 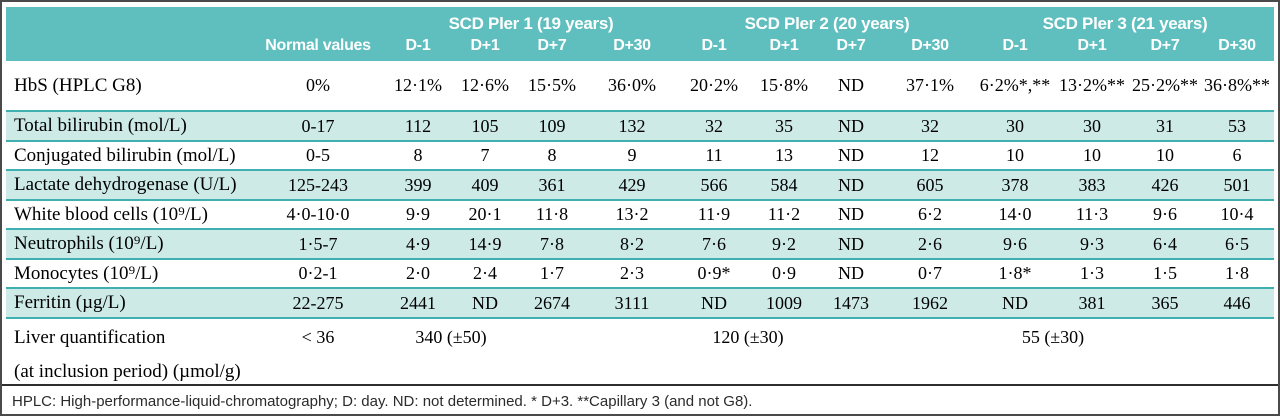 What do you see at coordinates (930, 185) in the screenshot?
I see `value-cell: 605` at bounding box center [930, 185].